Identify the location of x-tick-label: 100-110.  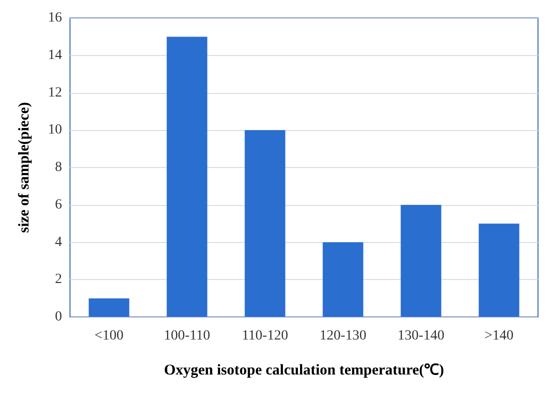
(187, 336).